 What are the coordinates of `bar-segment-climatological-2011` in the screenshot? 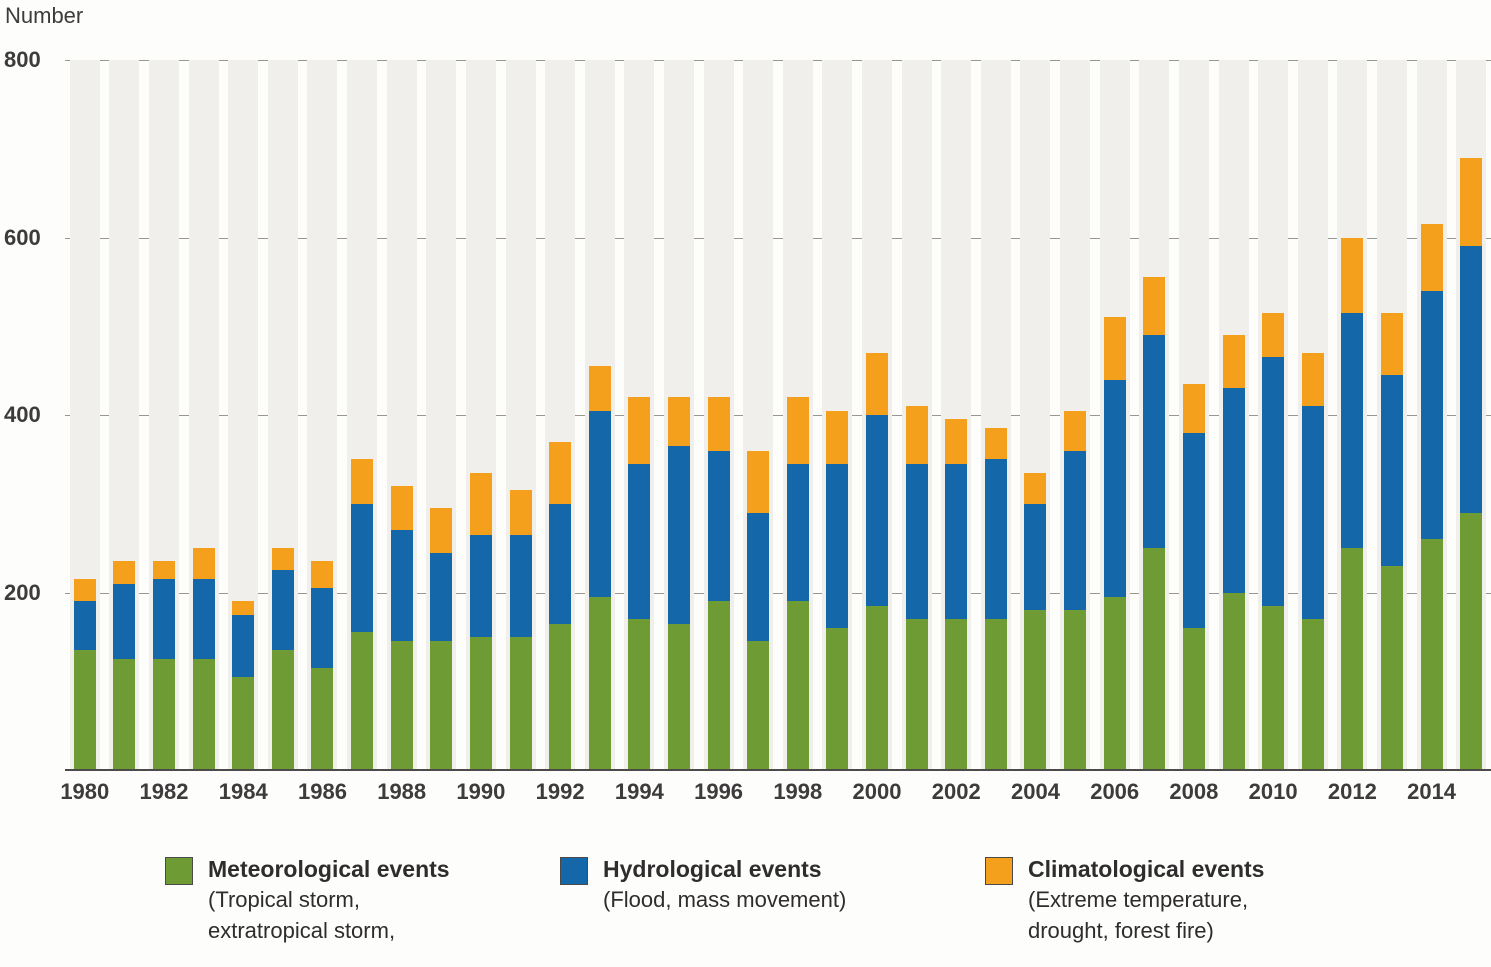 It's located at (1312, 379).